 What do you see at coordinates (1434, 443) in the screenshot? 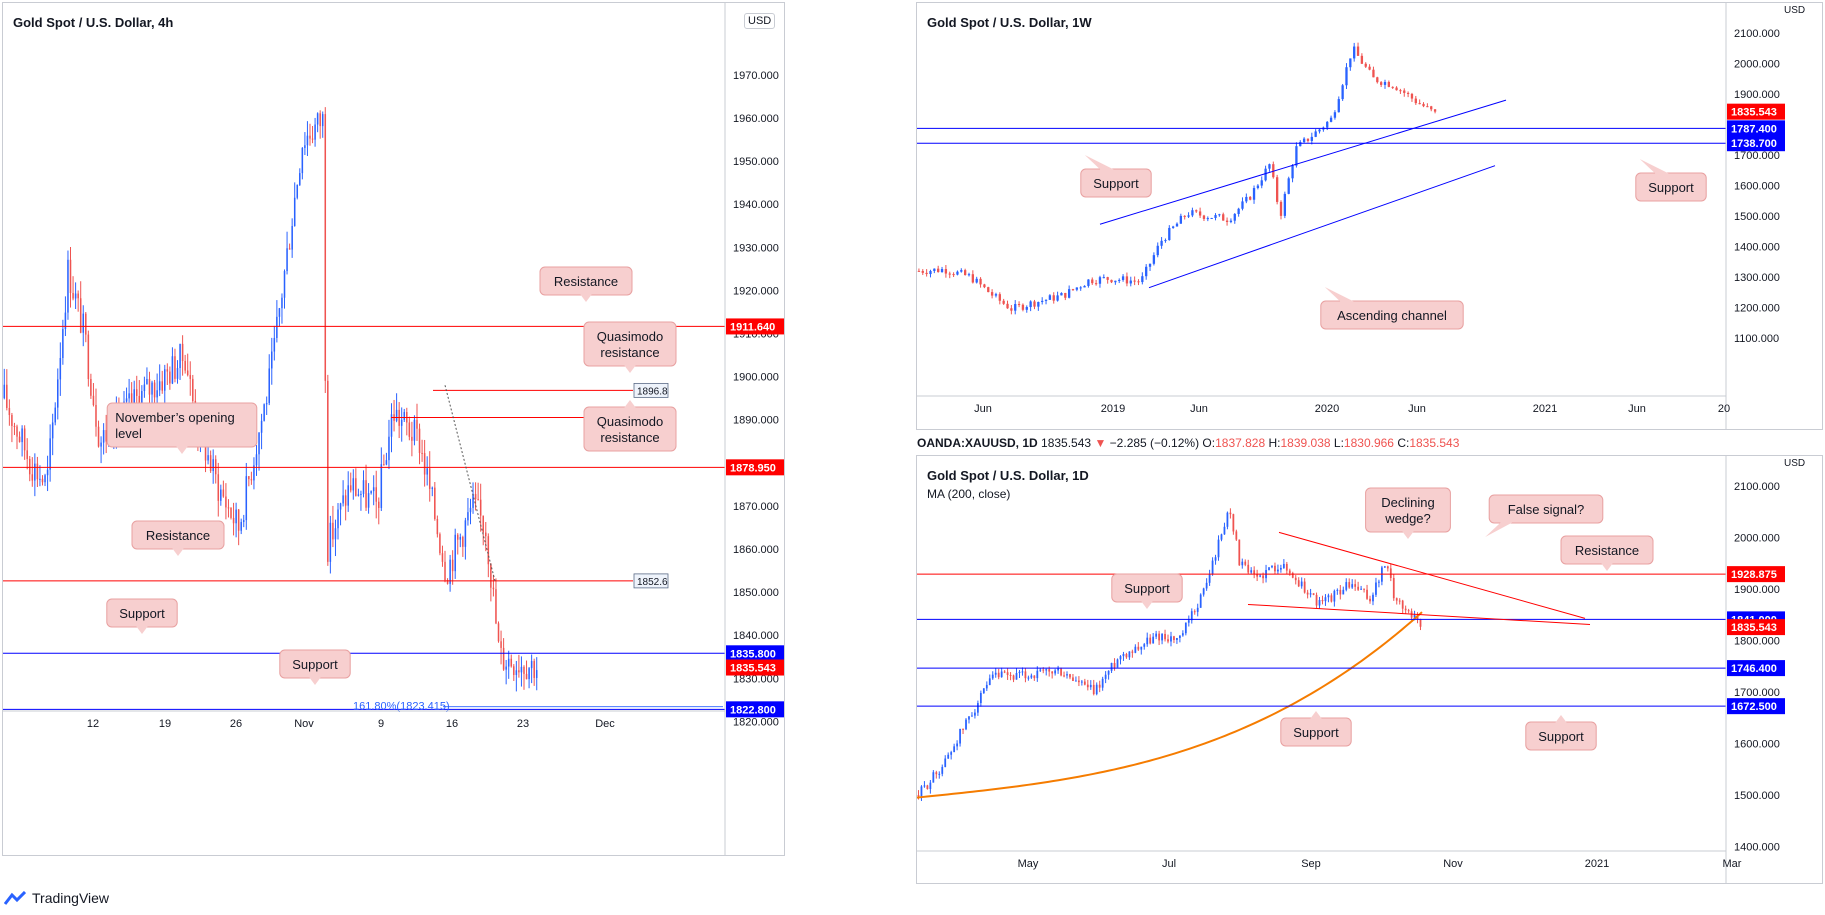
I see `close-value: 1835.543` at bounding box center [1434, 443].